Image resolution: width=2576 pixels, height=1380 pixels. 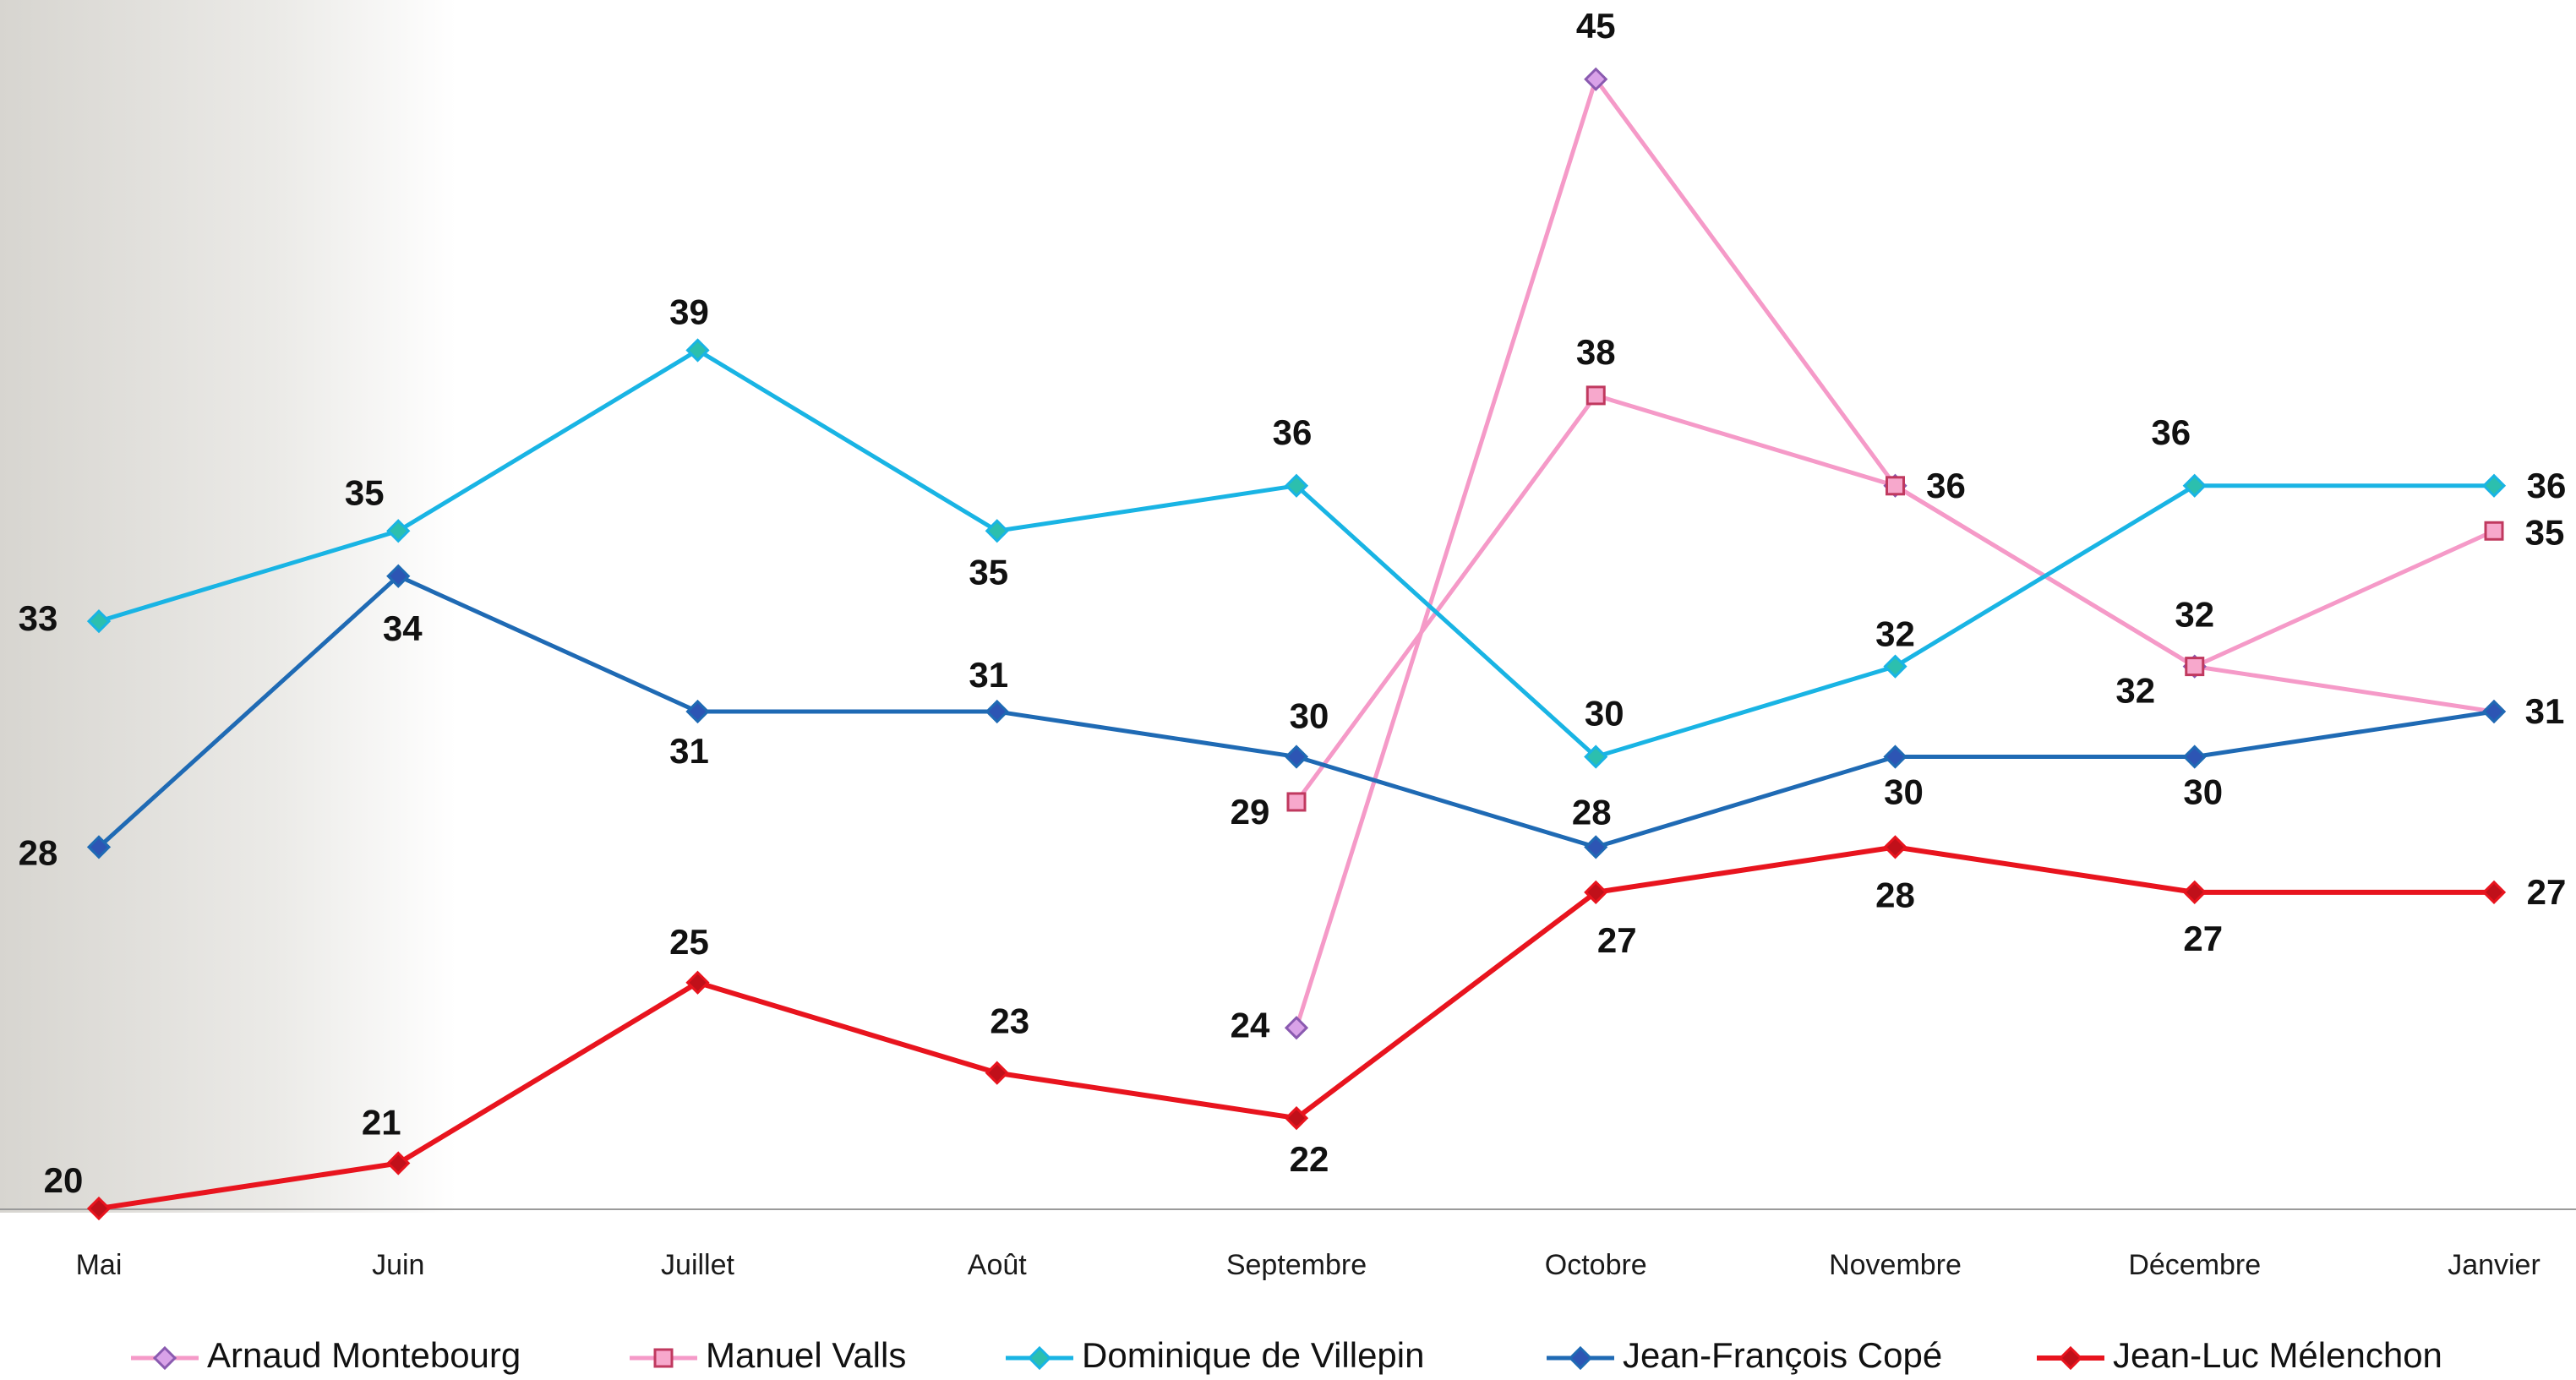 I want to click on data-label: 29, so click(x=1250, y=812).